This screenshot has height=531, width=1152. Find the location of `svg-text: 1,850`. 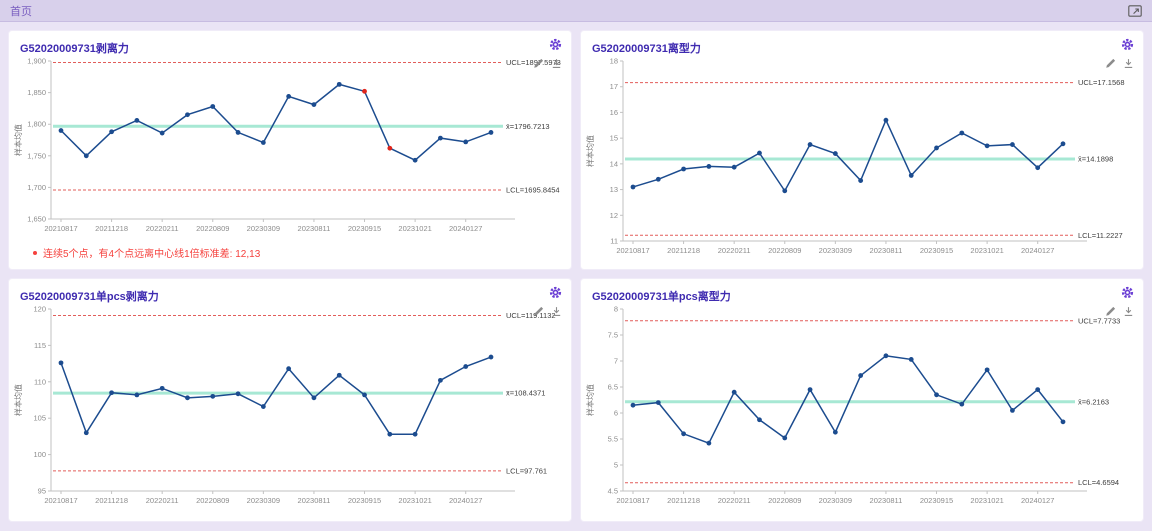

svg-text: 1,850 is located at coordinates (36, 92).